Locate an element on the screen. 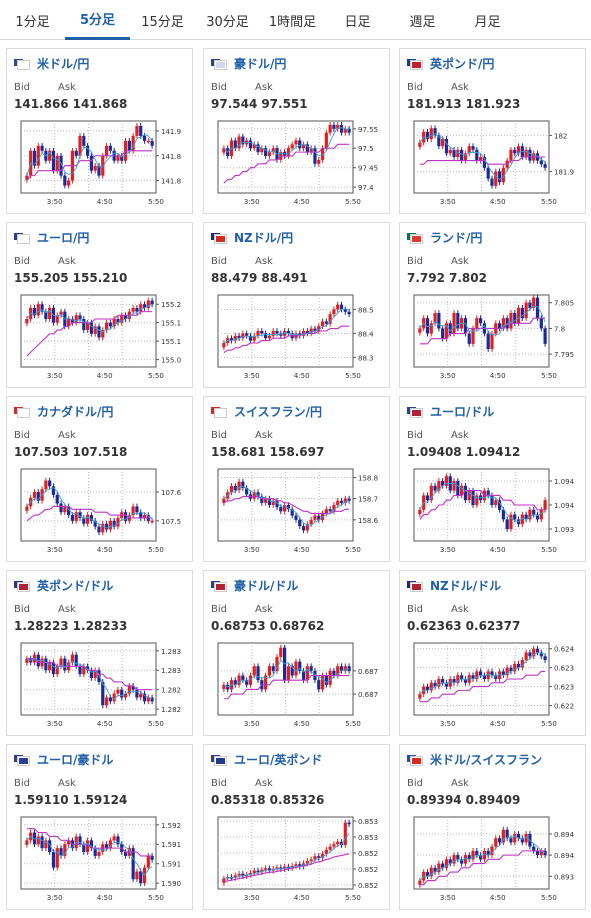 The image size is (591, 918). tab-7: 週足 is located at coordinates (422, 22).